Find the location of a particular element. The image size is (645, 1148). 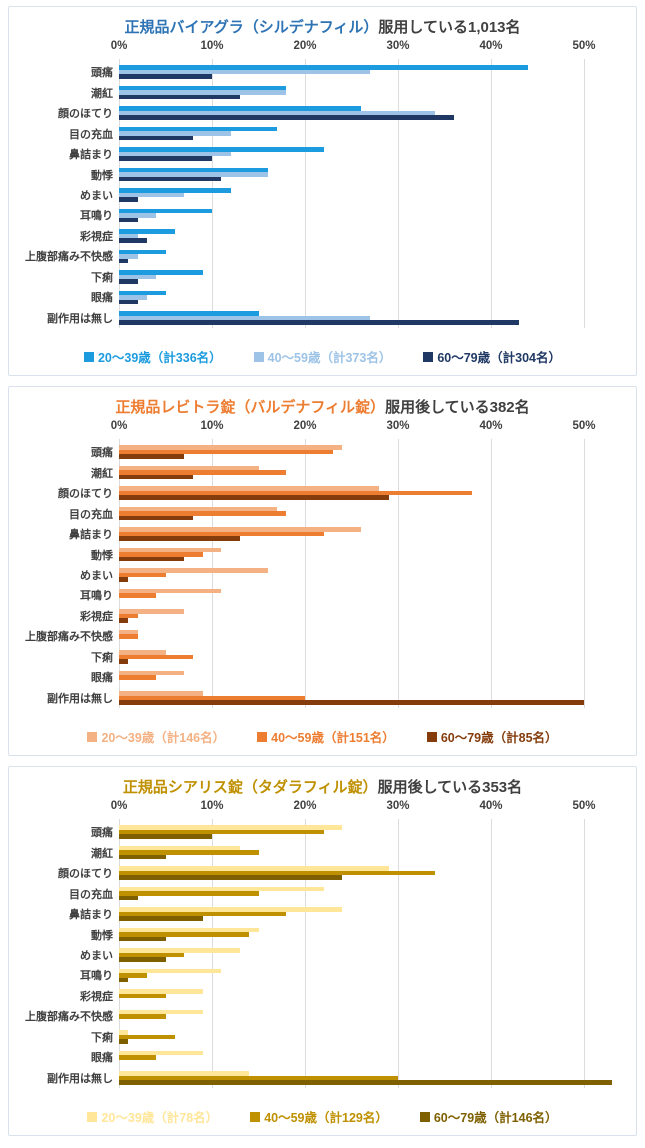

legend-item: 60～79歳（計85名） is located at coordinates (492, 736).